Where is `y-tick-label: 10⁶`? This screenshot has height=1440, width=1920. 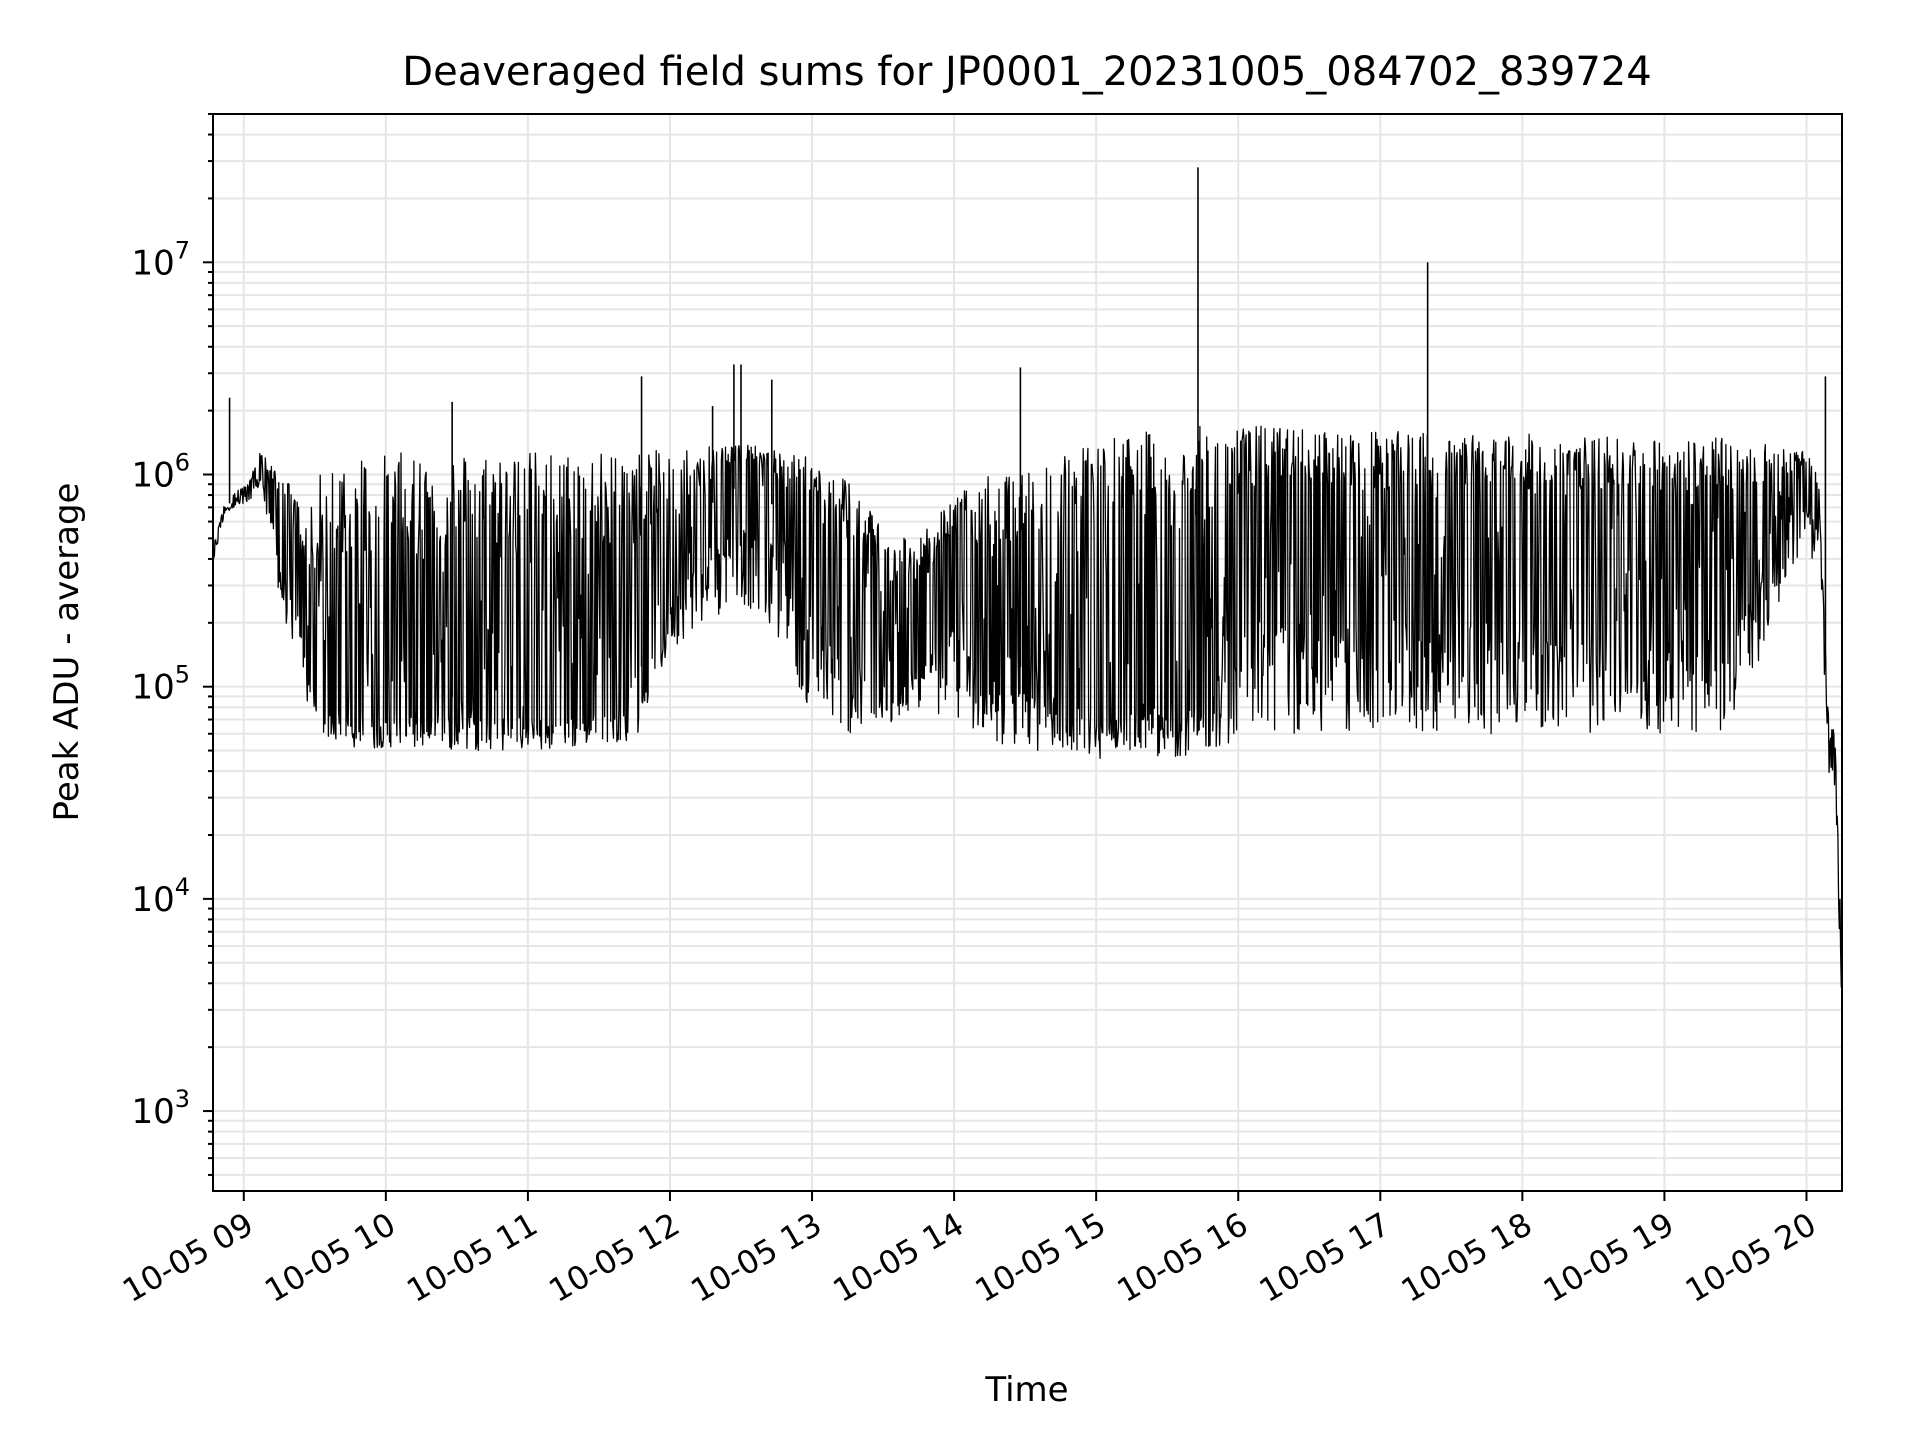
y-tick-label: 10⁶ is located at coordinates (160, 471).